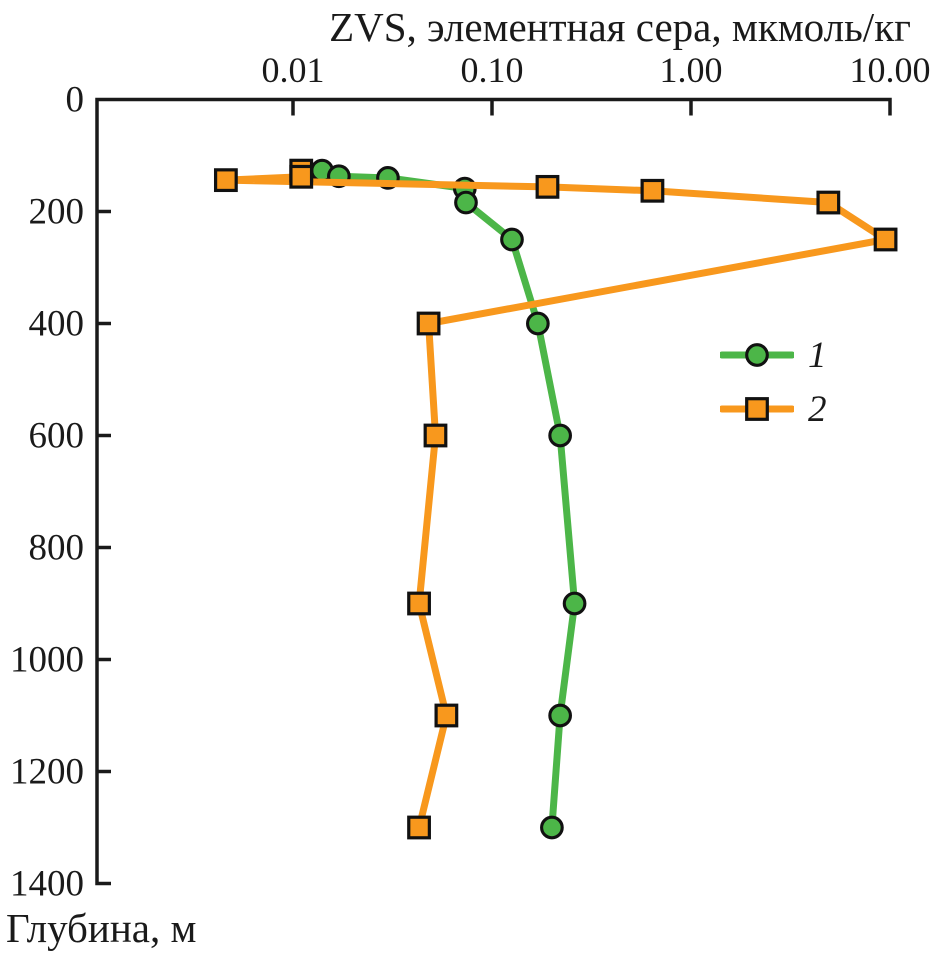 This screenshot has width=939, height=963. I want to click on legend-label-2: 2, so click(817, 409).